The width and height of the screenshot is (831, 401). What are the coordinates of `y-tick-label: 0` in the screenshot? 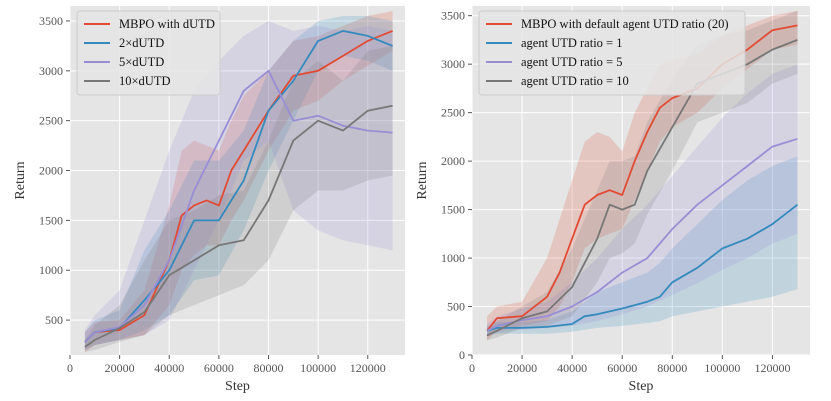 It's located at (462, 355).